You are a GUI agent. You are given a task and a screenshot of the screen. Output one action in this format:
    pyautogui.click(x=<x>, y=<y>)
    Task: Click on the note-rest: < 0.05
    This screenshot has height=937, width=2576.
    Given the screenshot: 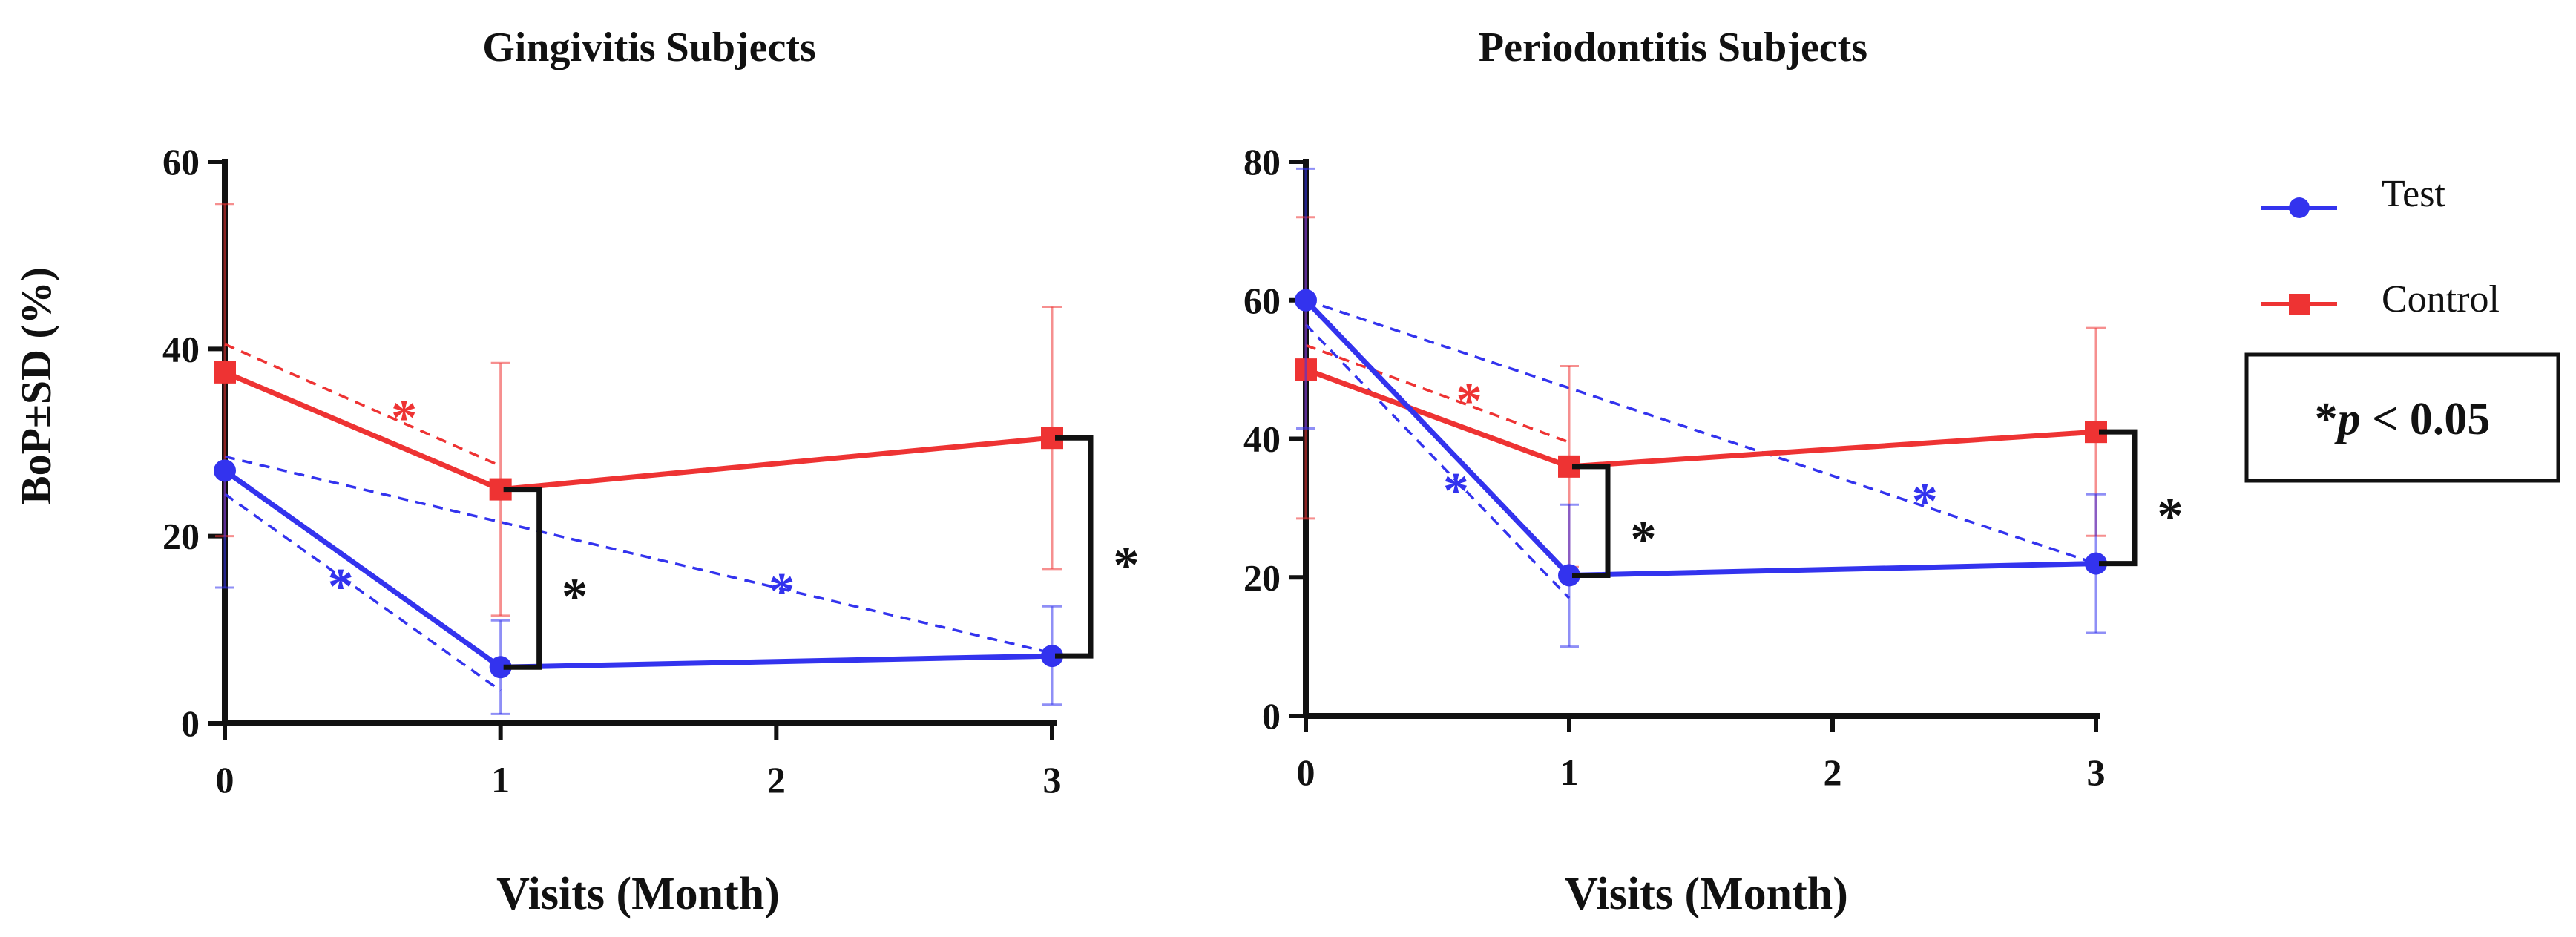 What is the action you would take?
    pyautogui.click(x=2426, y=419)
    